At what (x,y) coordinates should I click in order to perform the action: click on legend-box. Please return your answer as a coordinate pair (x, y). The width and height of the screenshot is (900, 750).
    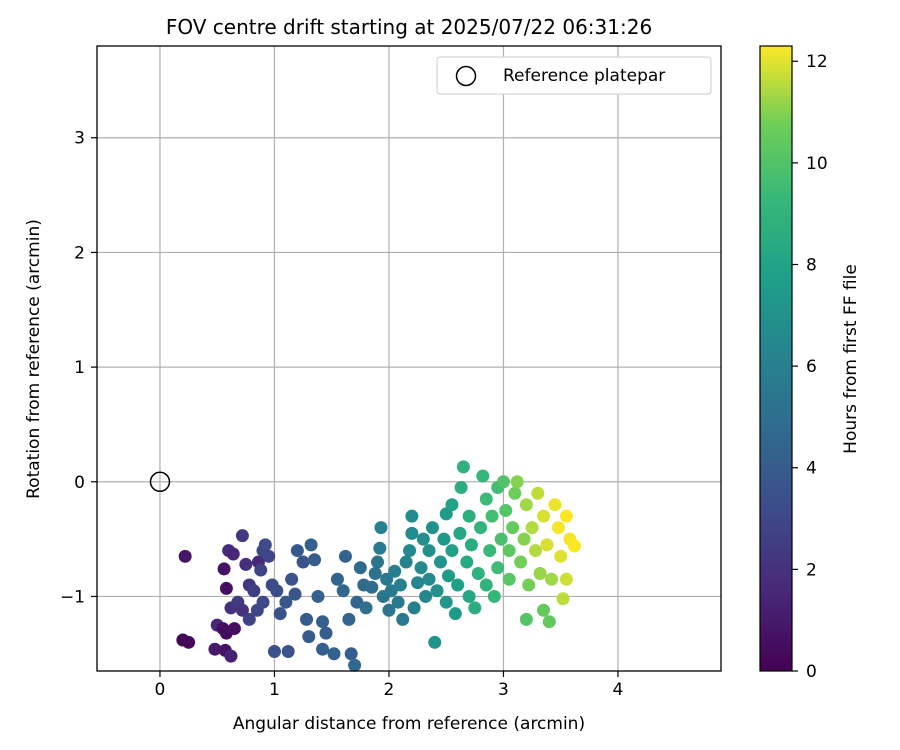
    Looking at the image, I should click on (574, 75).